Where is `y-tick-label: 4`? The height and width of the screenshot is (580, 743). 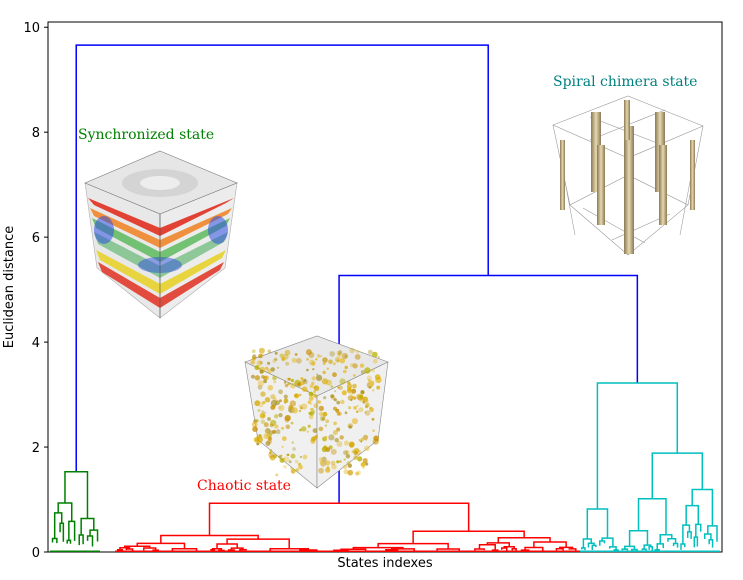 y-tick-label: 4 is located at coordinates (36, 343).